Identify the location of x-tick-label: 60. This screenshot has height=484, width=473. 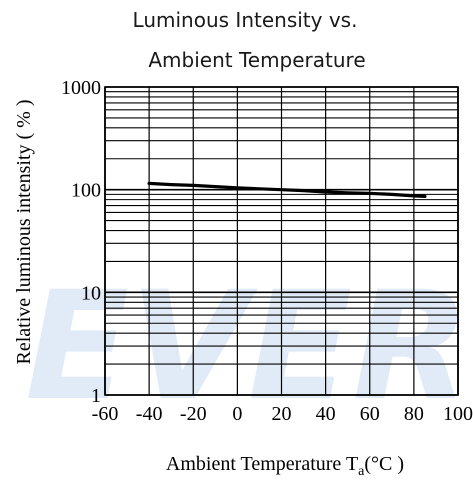
(370, 414).